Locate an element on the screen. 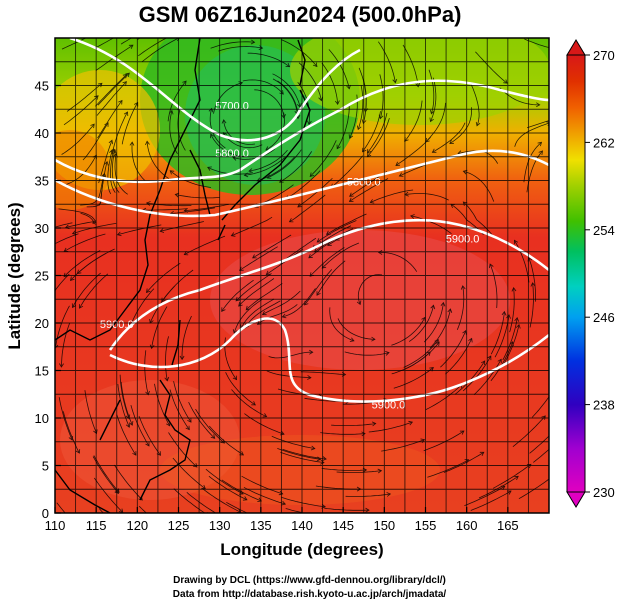  chart-title: GSM 06Z16Jun2024 (500.0hPa) is located at coordinates (300, 14).